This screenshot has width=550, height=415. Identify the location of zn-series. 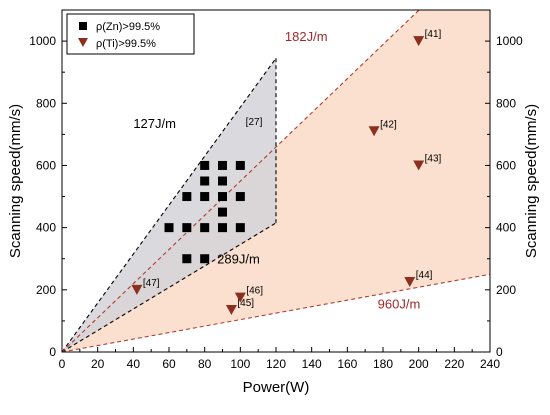
(204, 212).